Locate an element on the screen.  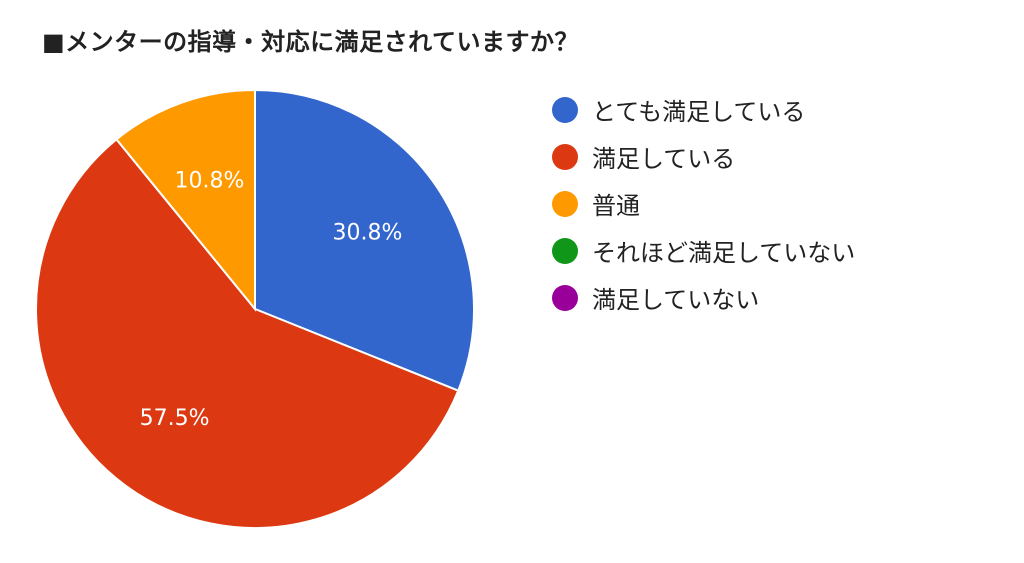
legend: とても満足している 満足している 普通それほど満足していない 満足していない is located at coordinates (703, 203).